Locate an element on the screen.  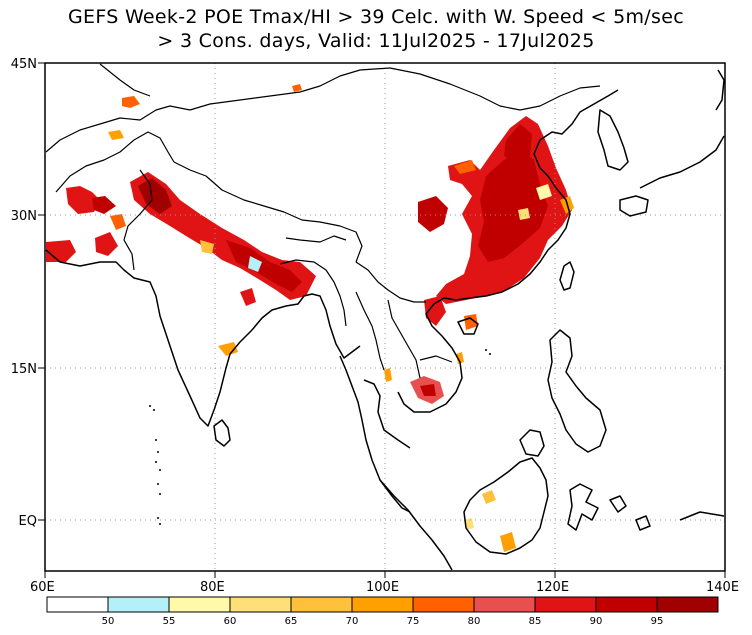
colorbar-label: 70 is located at coordinates (352, 621).